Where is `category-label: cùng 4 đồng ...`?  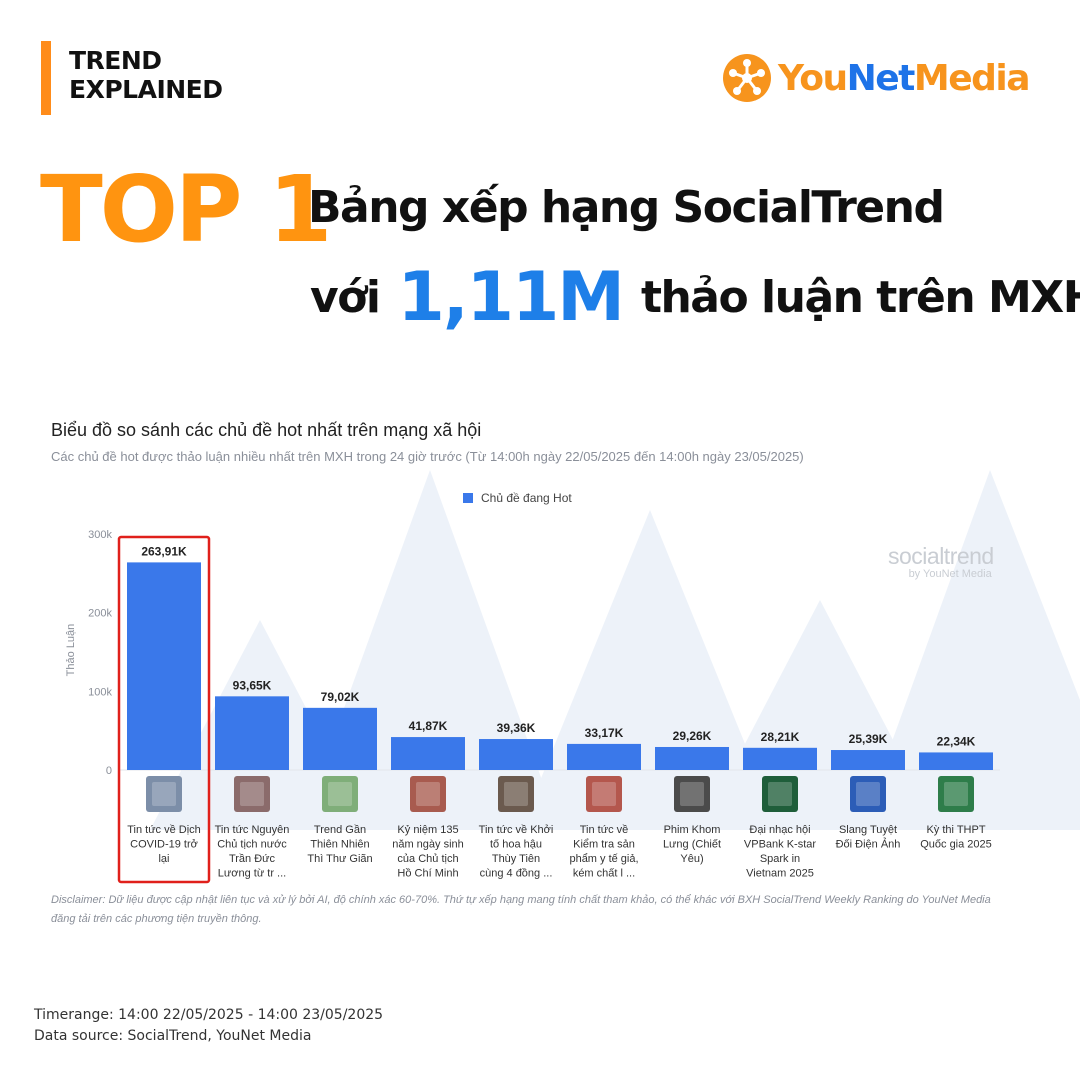 category-label: cùng 4 đồng ... is located at coordinates (516, 874).